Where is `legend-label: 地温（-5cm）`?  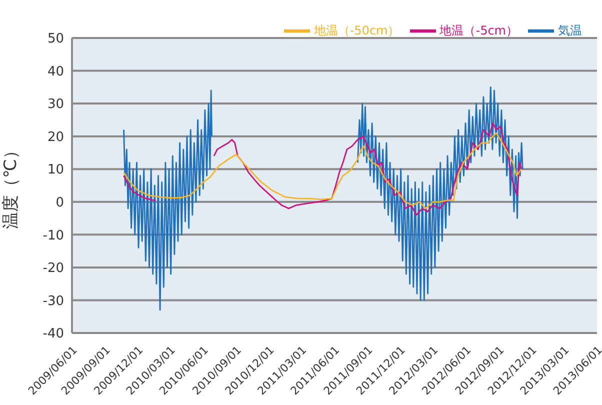 legend-label: 地温（-5cm） is located at coordinates (479, 30).